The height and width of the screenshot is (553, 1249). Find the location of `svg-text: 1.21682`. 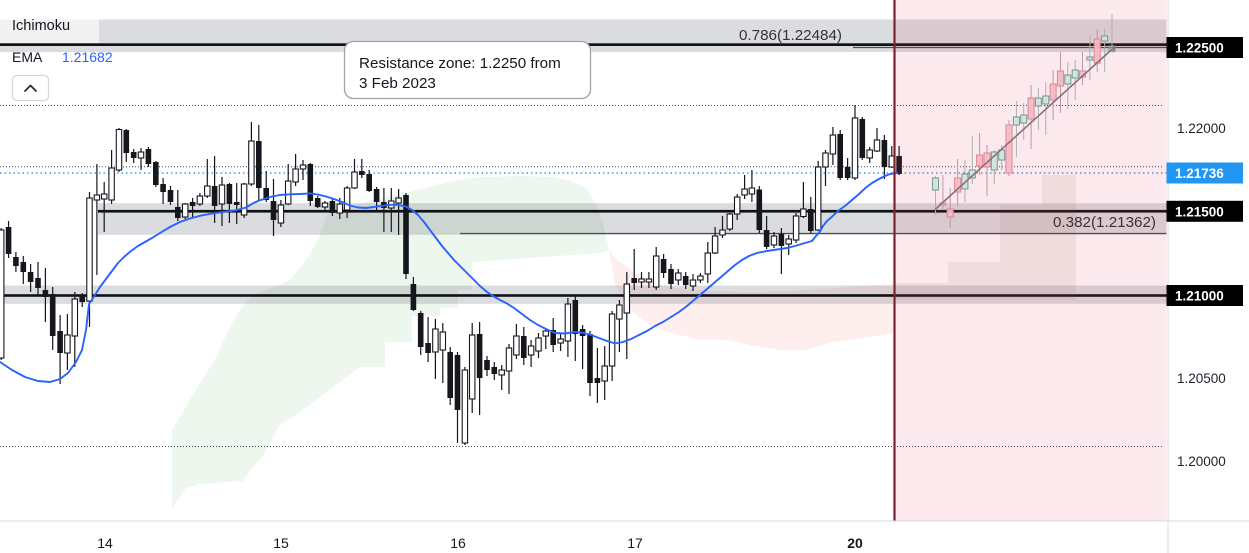

svg-text: 1.21682 is located at coordinates (87, 57).